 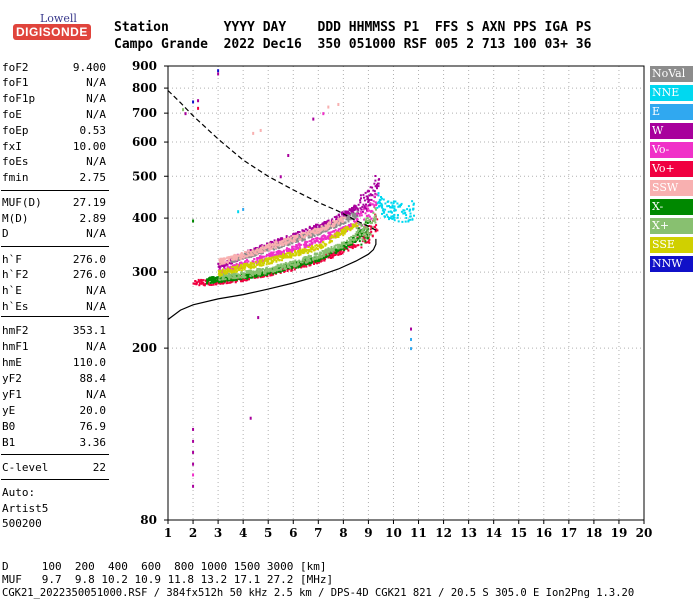 I want to click on auto-code: 500200, so click(x=22, y=523).